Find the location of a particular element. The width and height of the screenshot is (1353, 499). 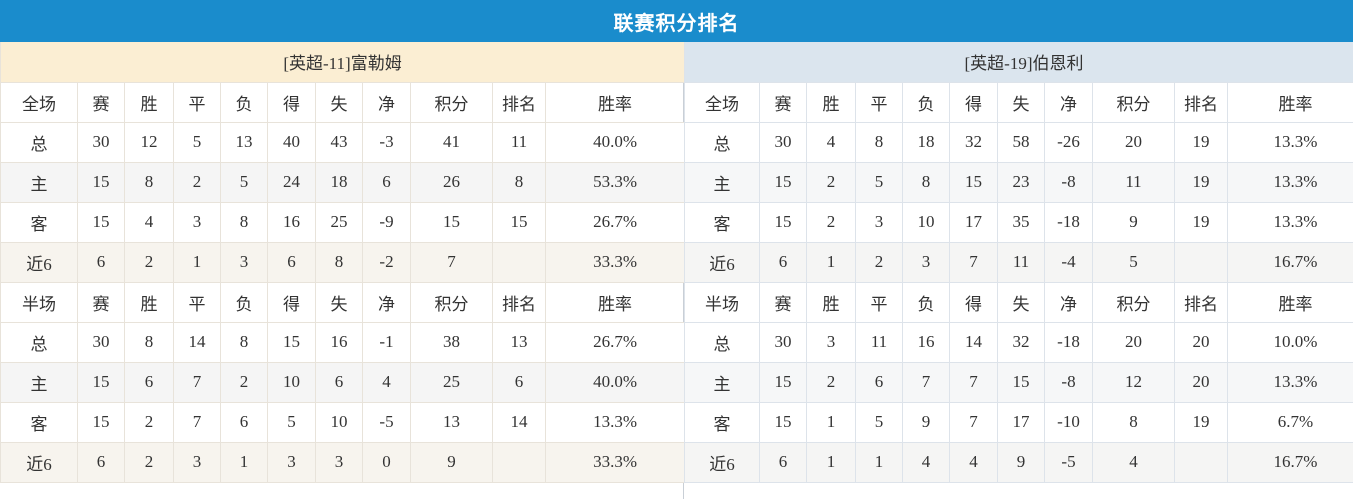

table-row: 近6 6 1 2 3 7 11 -4 5 16.7% is located at coordinates (1018, 262).